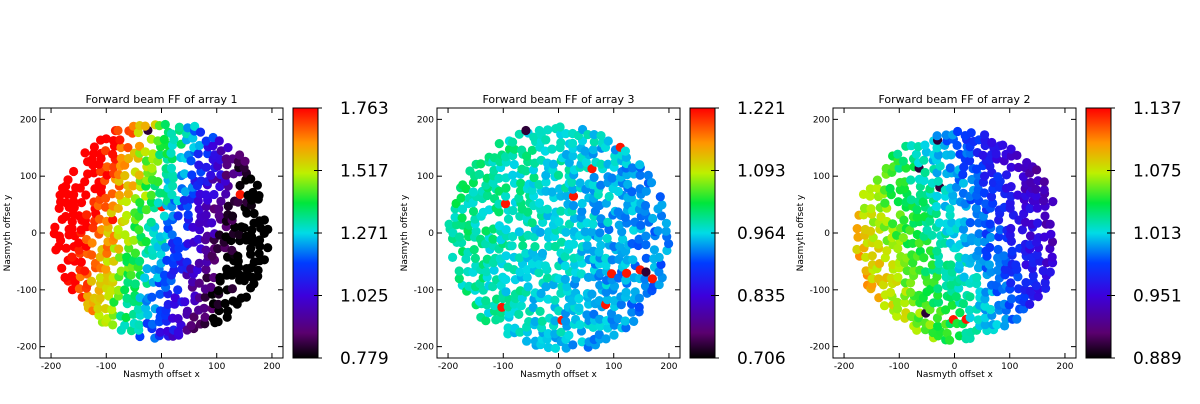 The height and width of the screenshot is (404, 1200). Describe the element at coordinates (51, 367) in the screenshot. I see `x-tick-label: -200` at that location.